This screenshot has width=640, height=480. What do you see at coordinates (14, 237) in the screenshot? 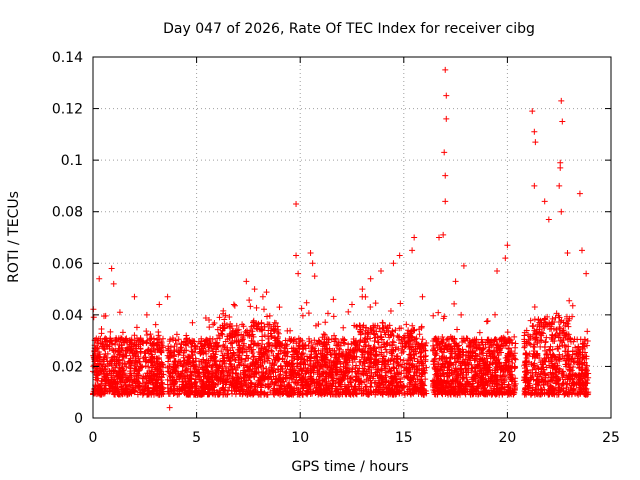
I see `y-axis-label: ROTI / TECUs` at bounding box center [14, 237].